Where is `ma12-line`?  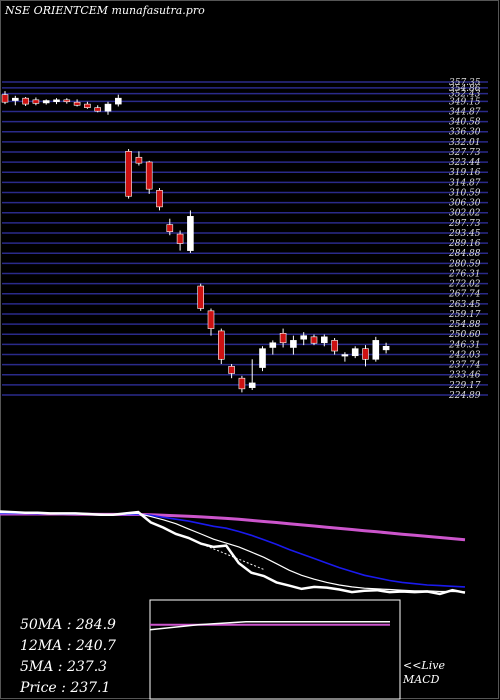 ma12-line is located at coordinates (233, 550).